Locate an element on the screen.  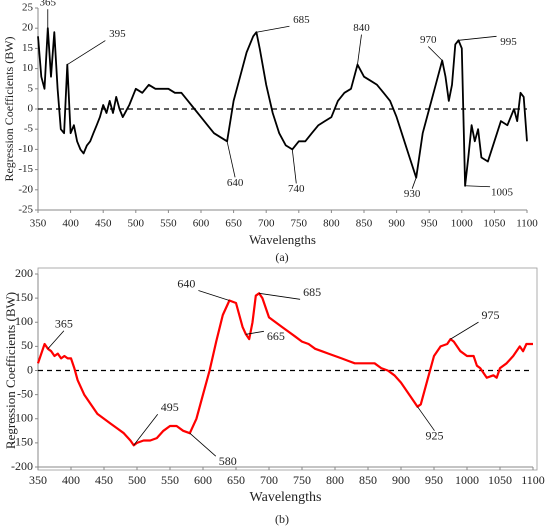
y-tick-label: 15 is located at coordinates (28, 48).